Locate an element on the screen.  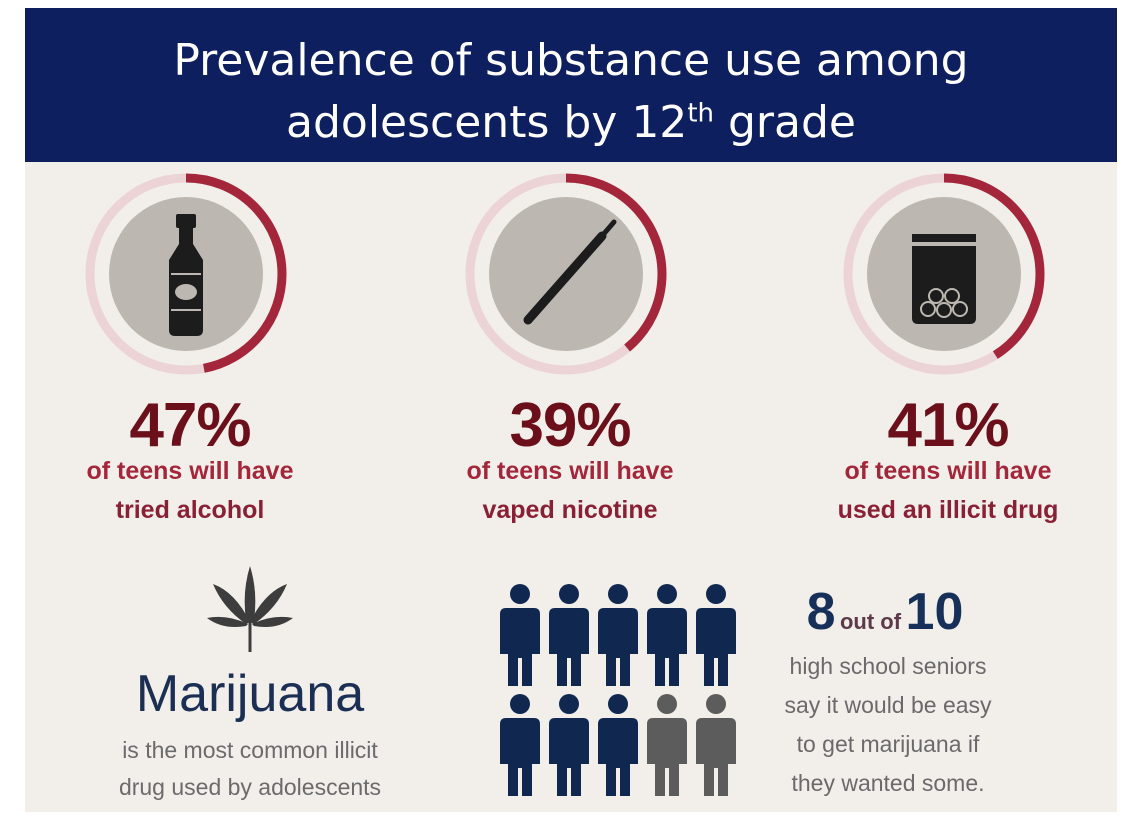
vape-pen-icon is located at coordinates (570, 272).